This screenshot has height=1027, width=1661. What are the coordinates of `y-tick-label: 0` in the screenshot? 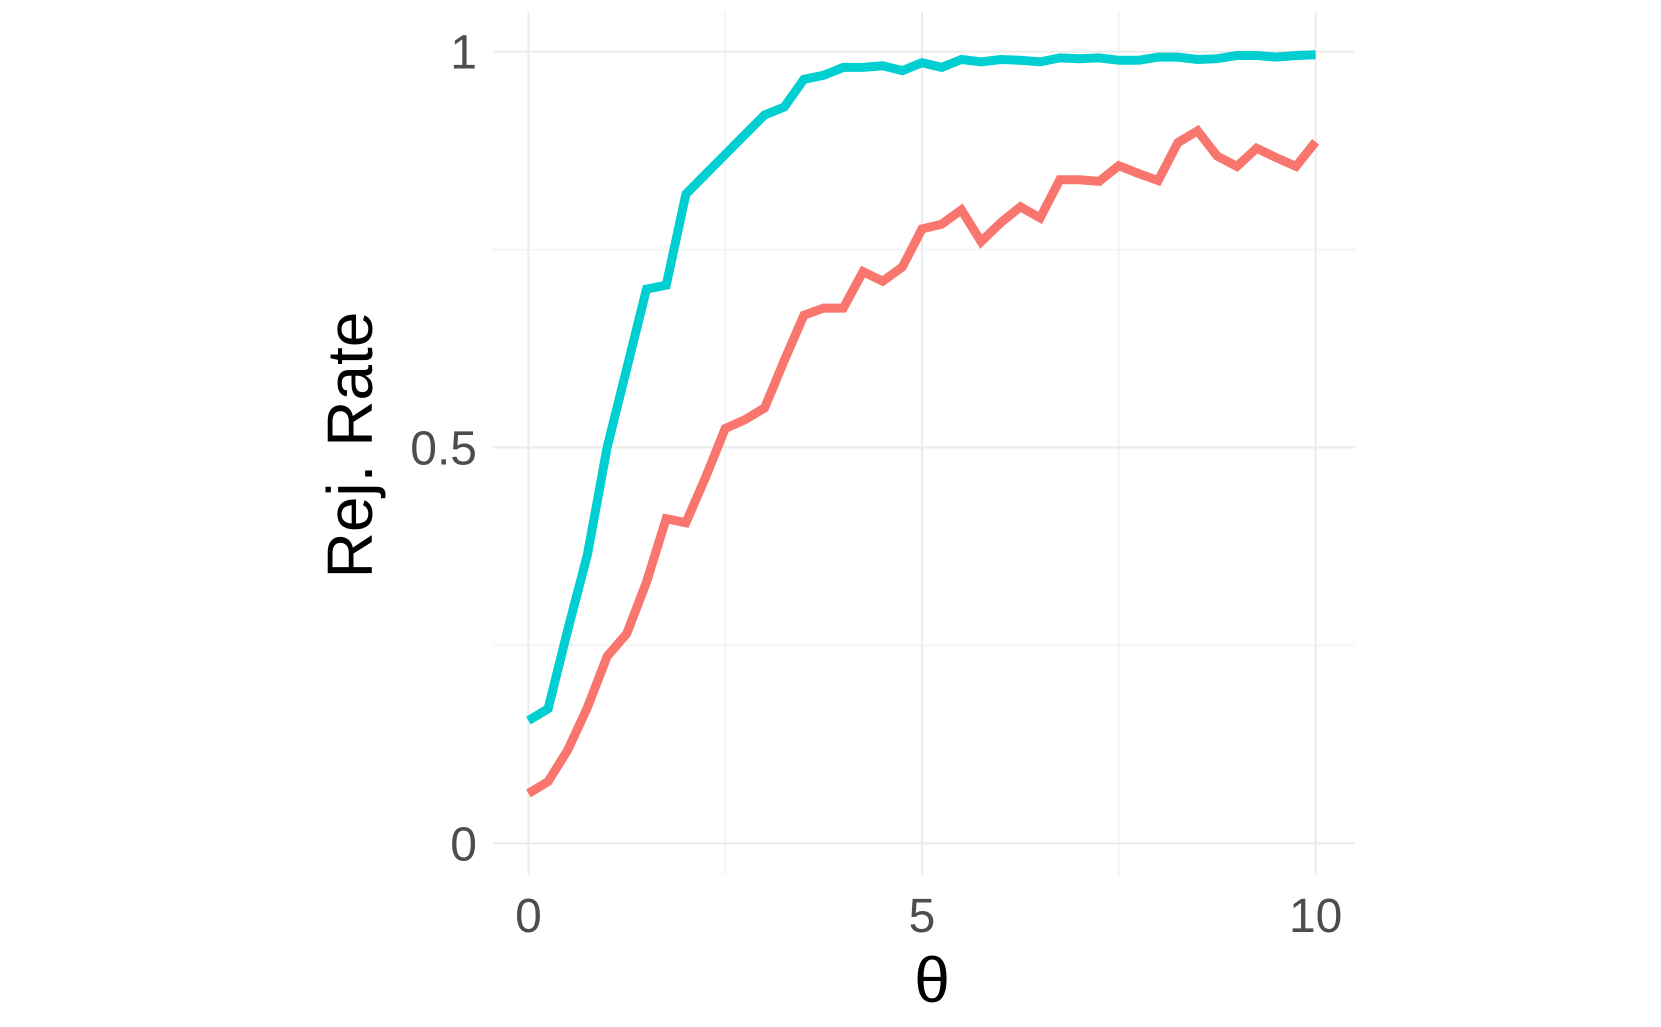 It's located at (463, 844).